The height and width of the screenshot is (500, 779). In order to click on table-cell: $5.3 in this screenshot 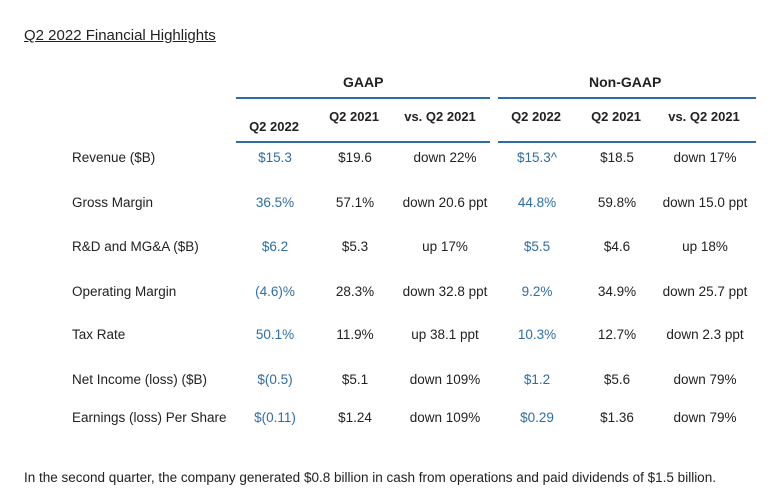, I will do `click(355, 246)`.